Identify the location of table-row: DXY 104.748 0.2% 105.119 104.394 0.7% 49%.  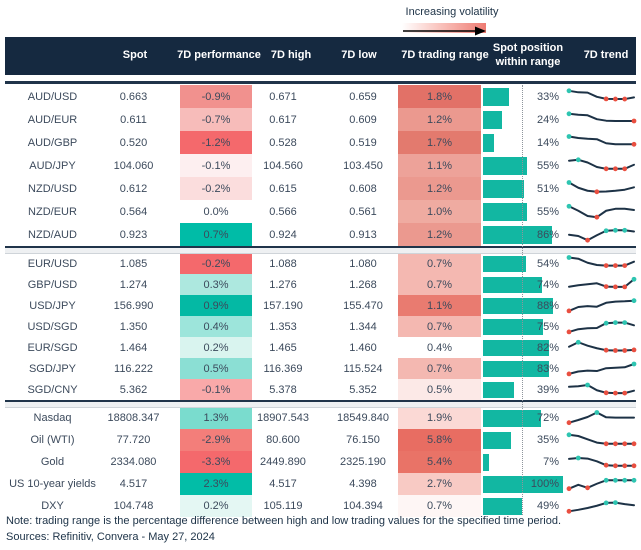
(320, 506).